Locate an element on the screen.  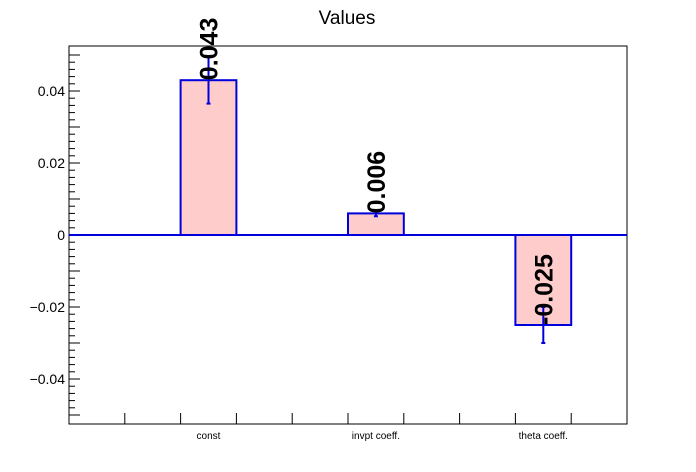
chart-title: Values is located at coordinates (347, 18).